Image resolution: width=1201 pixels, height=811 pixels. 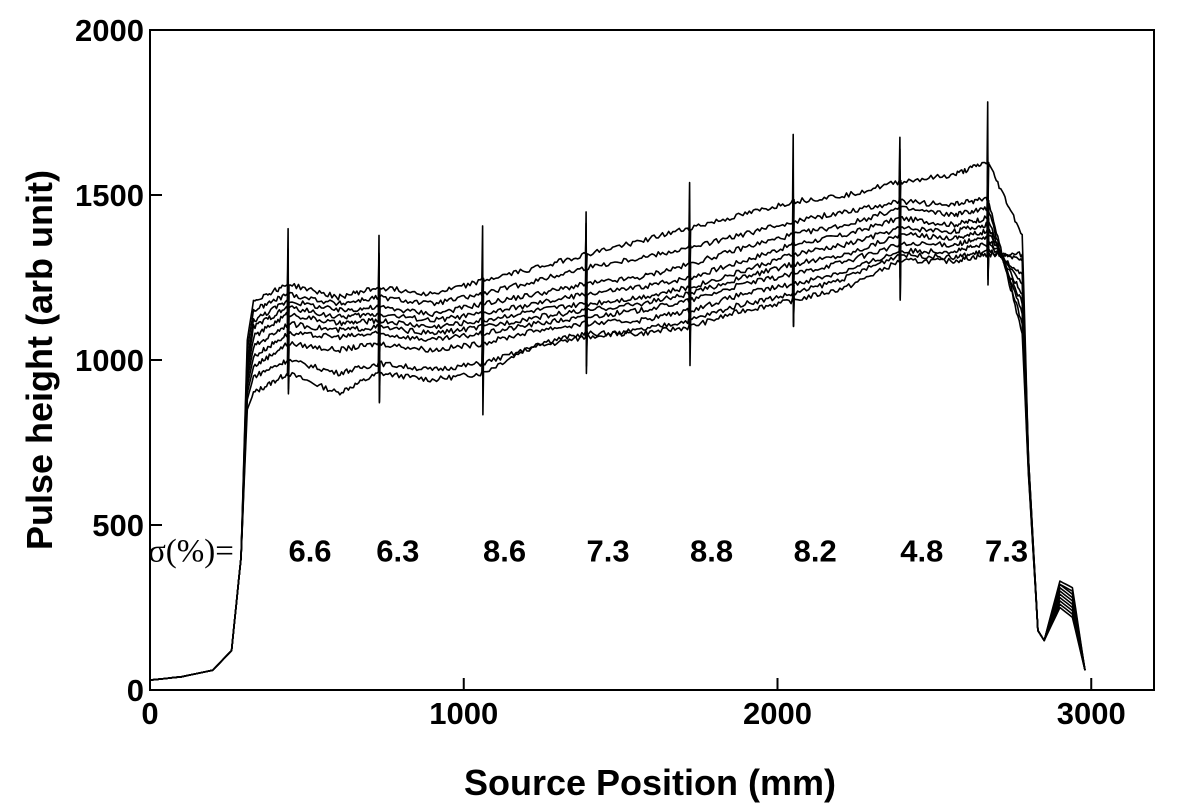 What do you see at coordinates (109, 195) in the screenshot?
I see `y-tick-label: 1500` at bounding box center [109, 195].